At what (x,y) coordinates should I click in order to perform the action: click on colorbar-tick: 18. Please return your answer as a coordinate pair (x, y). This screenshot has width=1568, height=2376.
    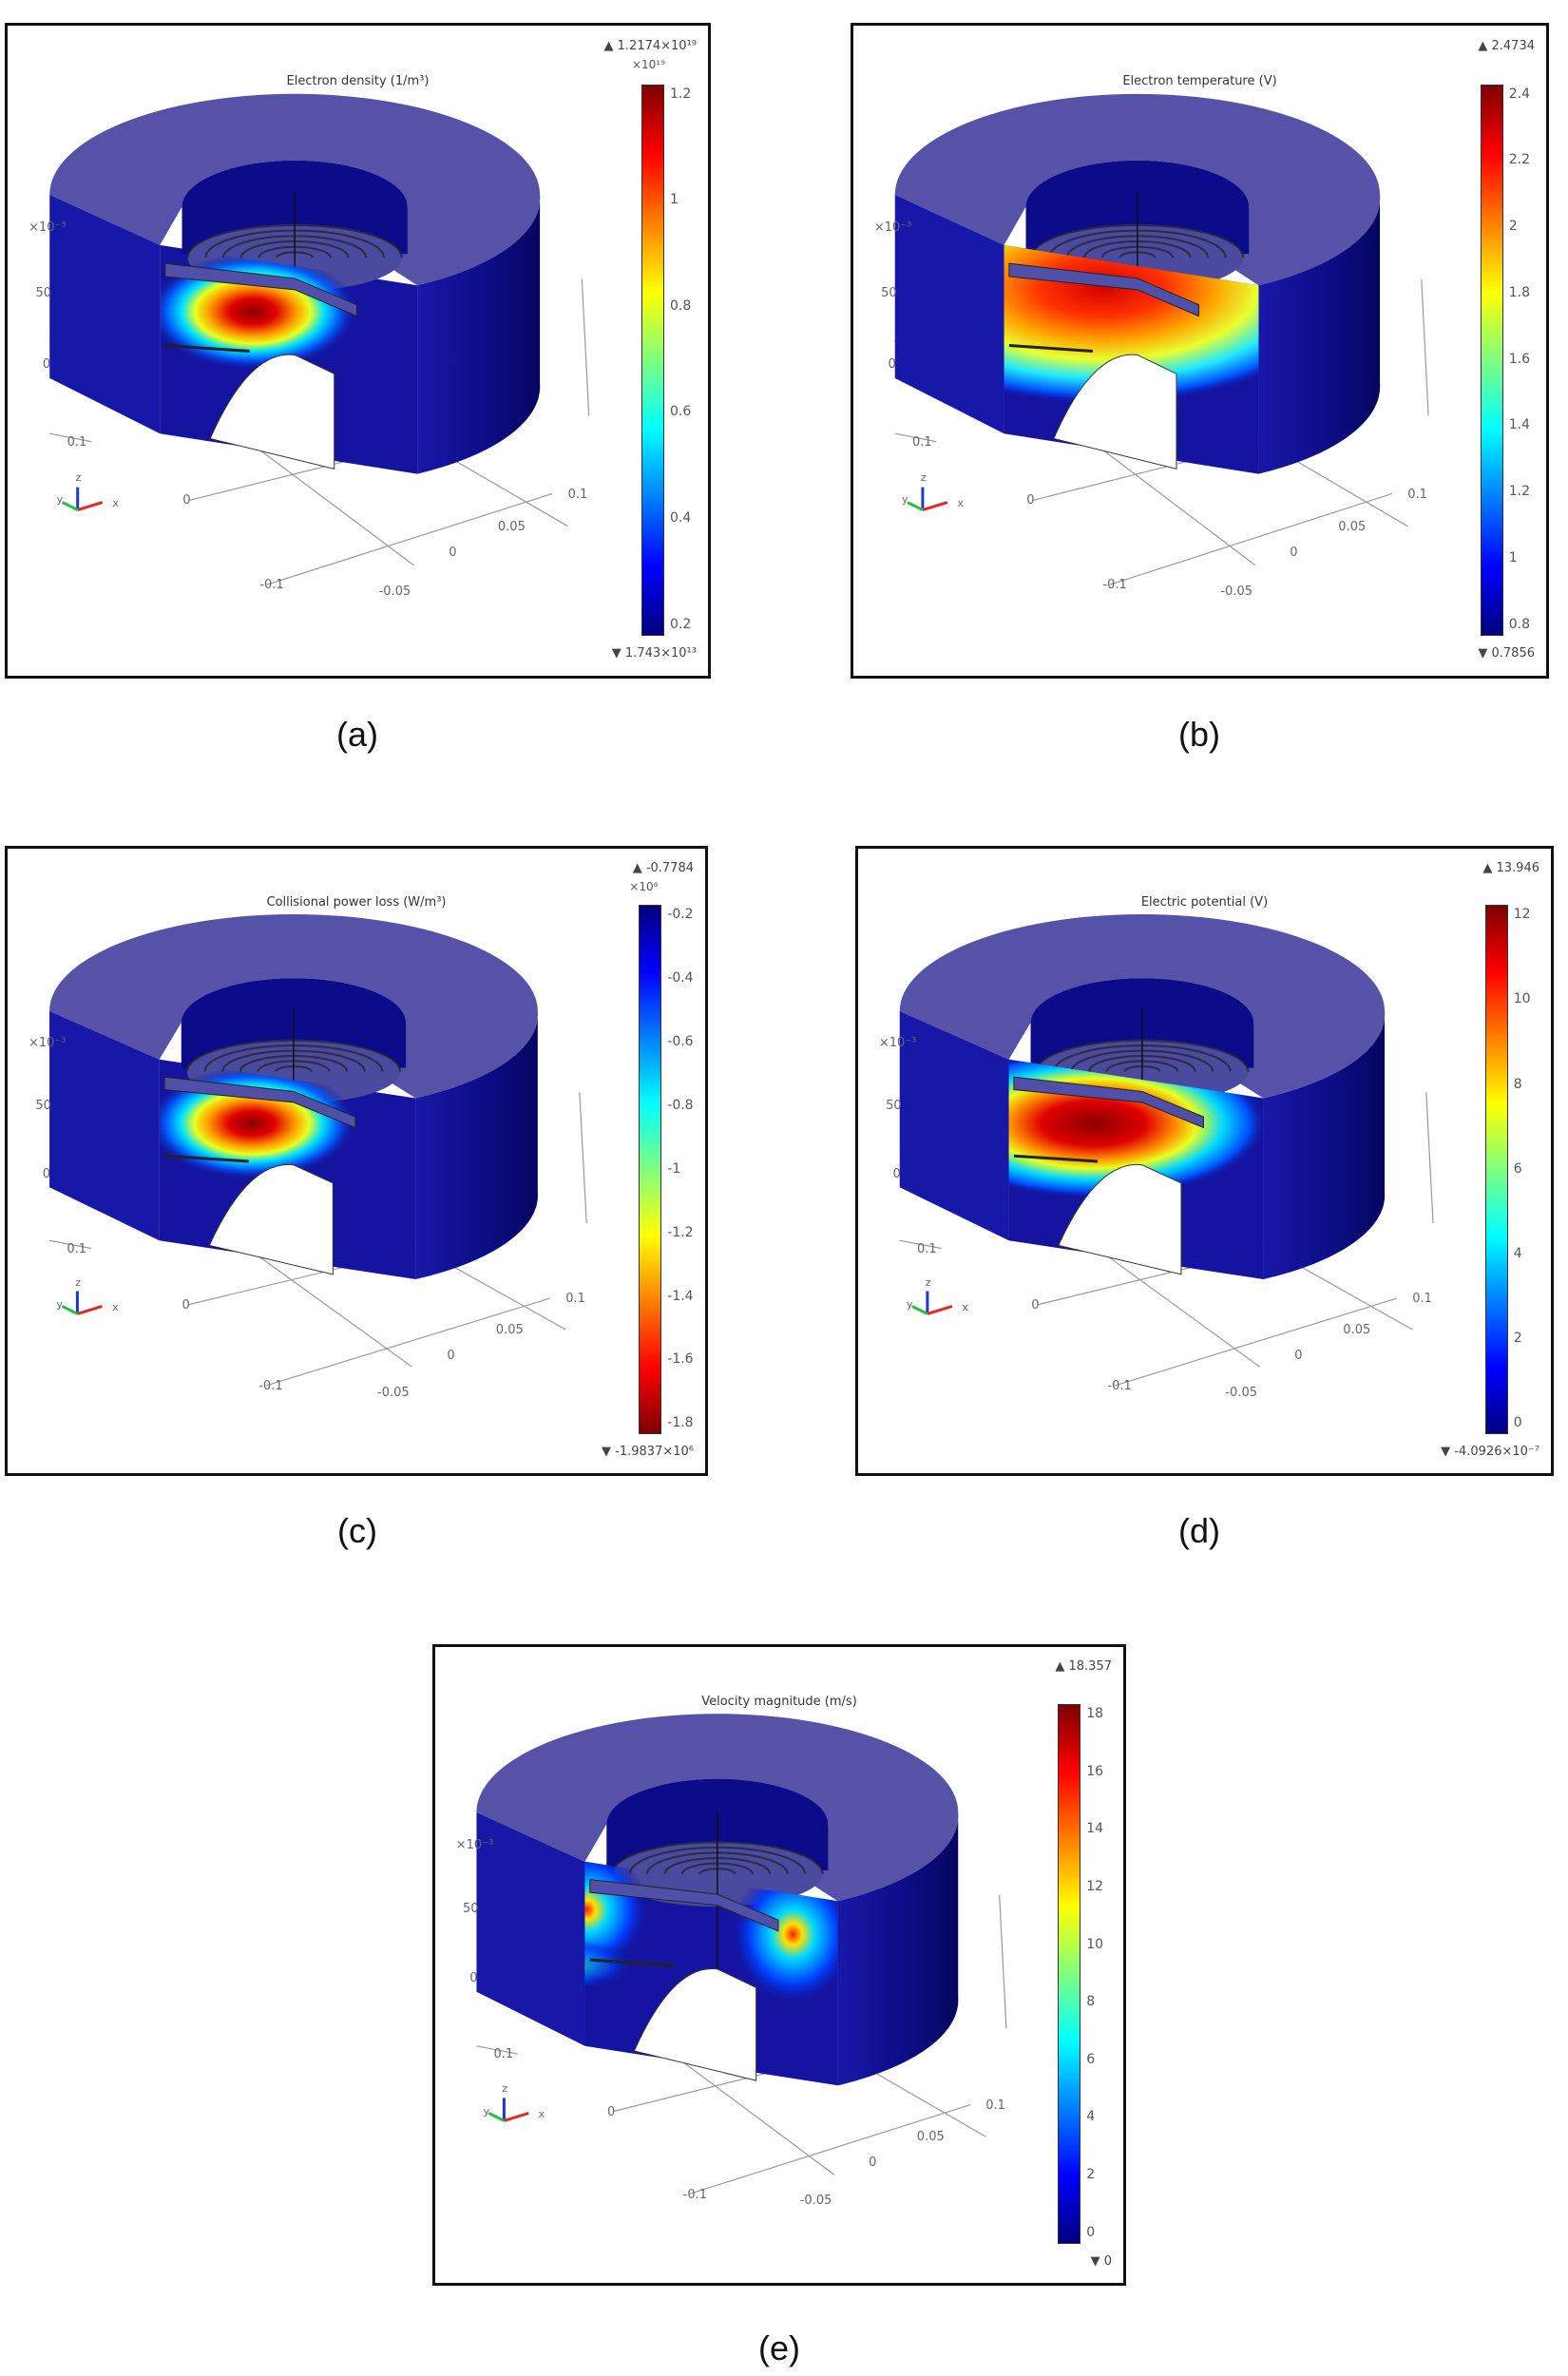
    Looking at the image, I should click on (1095, 1714).